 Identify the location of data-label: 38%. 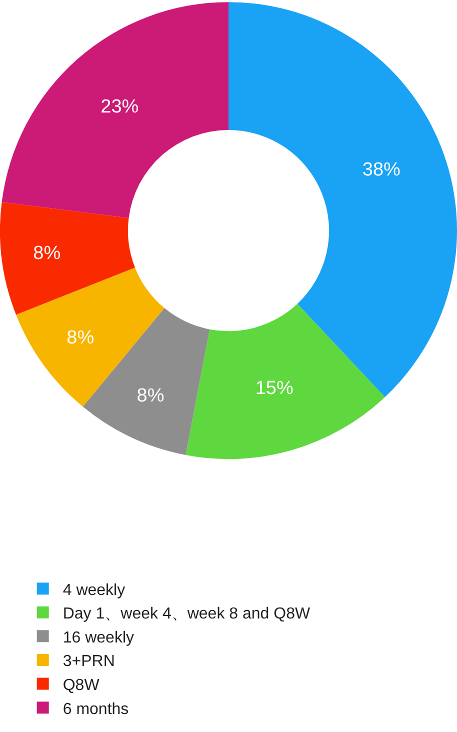
(381, 170).